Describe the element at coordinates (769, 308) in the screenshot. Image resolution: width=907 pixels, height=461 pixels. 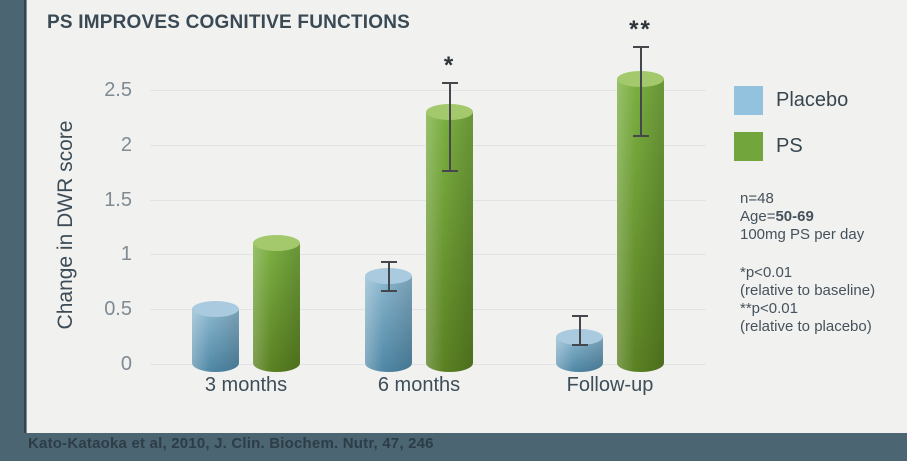
I see `significance-double-star-definition: **p<0.01` at that location.